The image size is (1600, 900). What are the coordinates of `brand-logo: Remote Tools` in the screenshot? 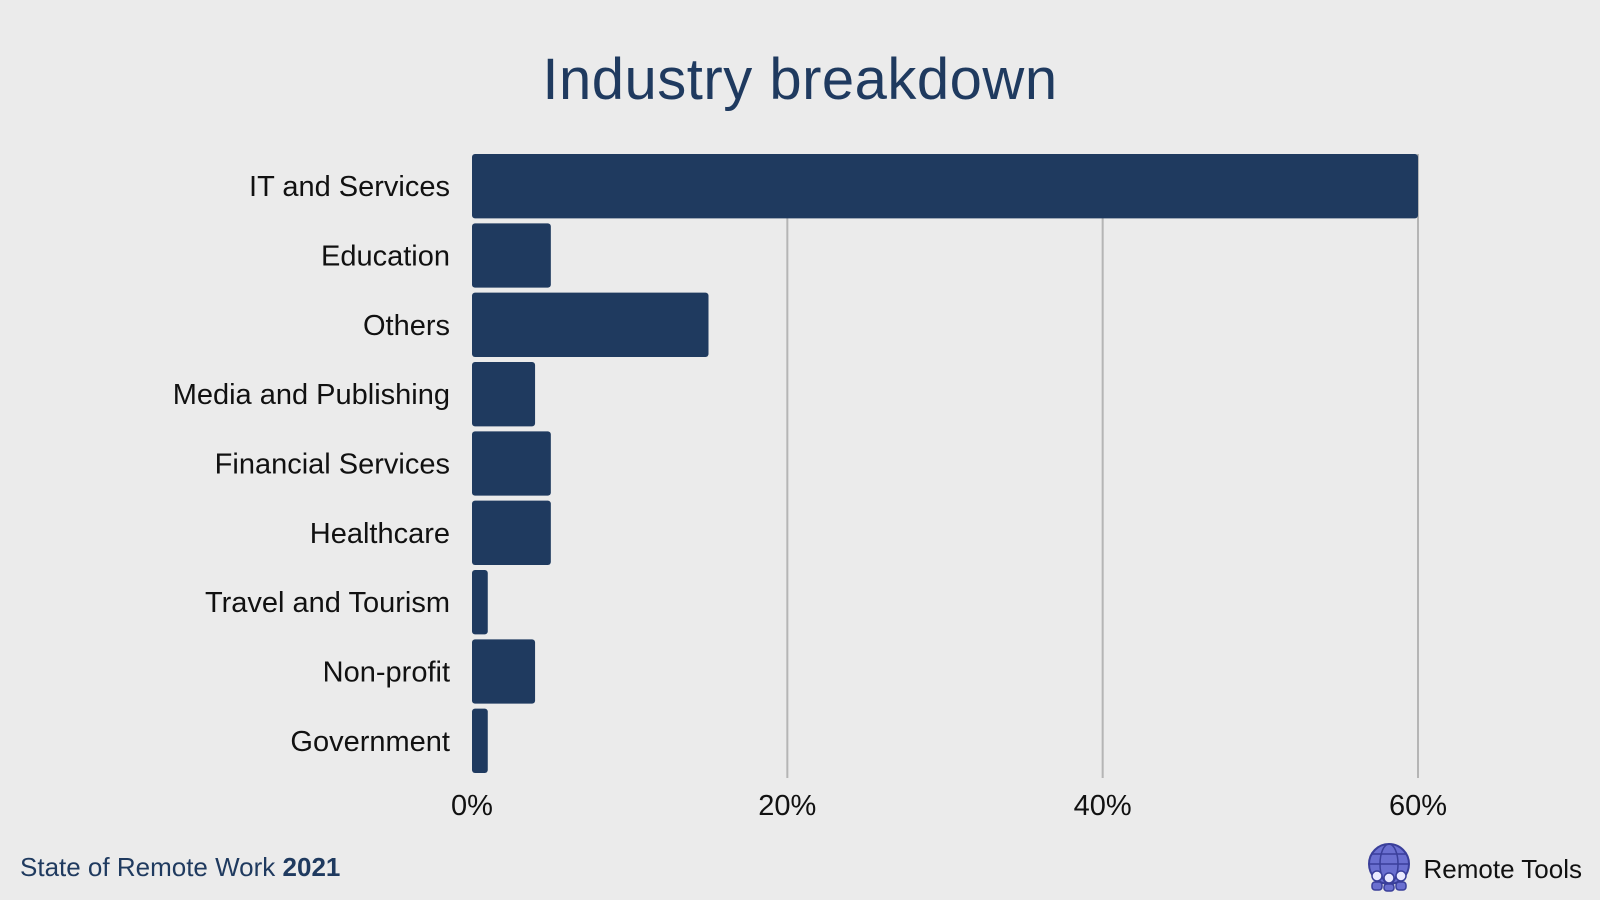 It's located at (1473, 869).